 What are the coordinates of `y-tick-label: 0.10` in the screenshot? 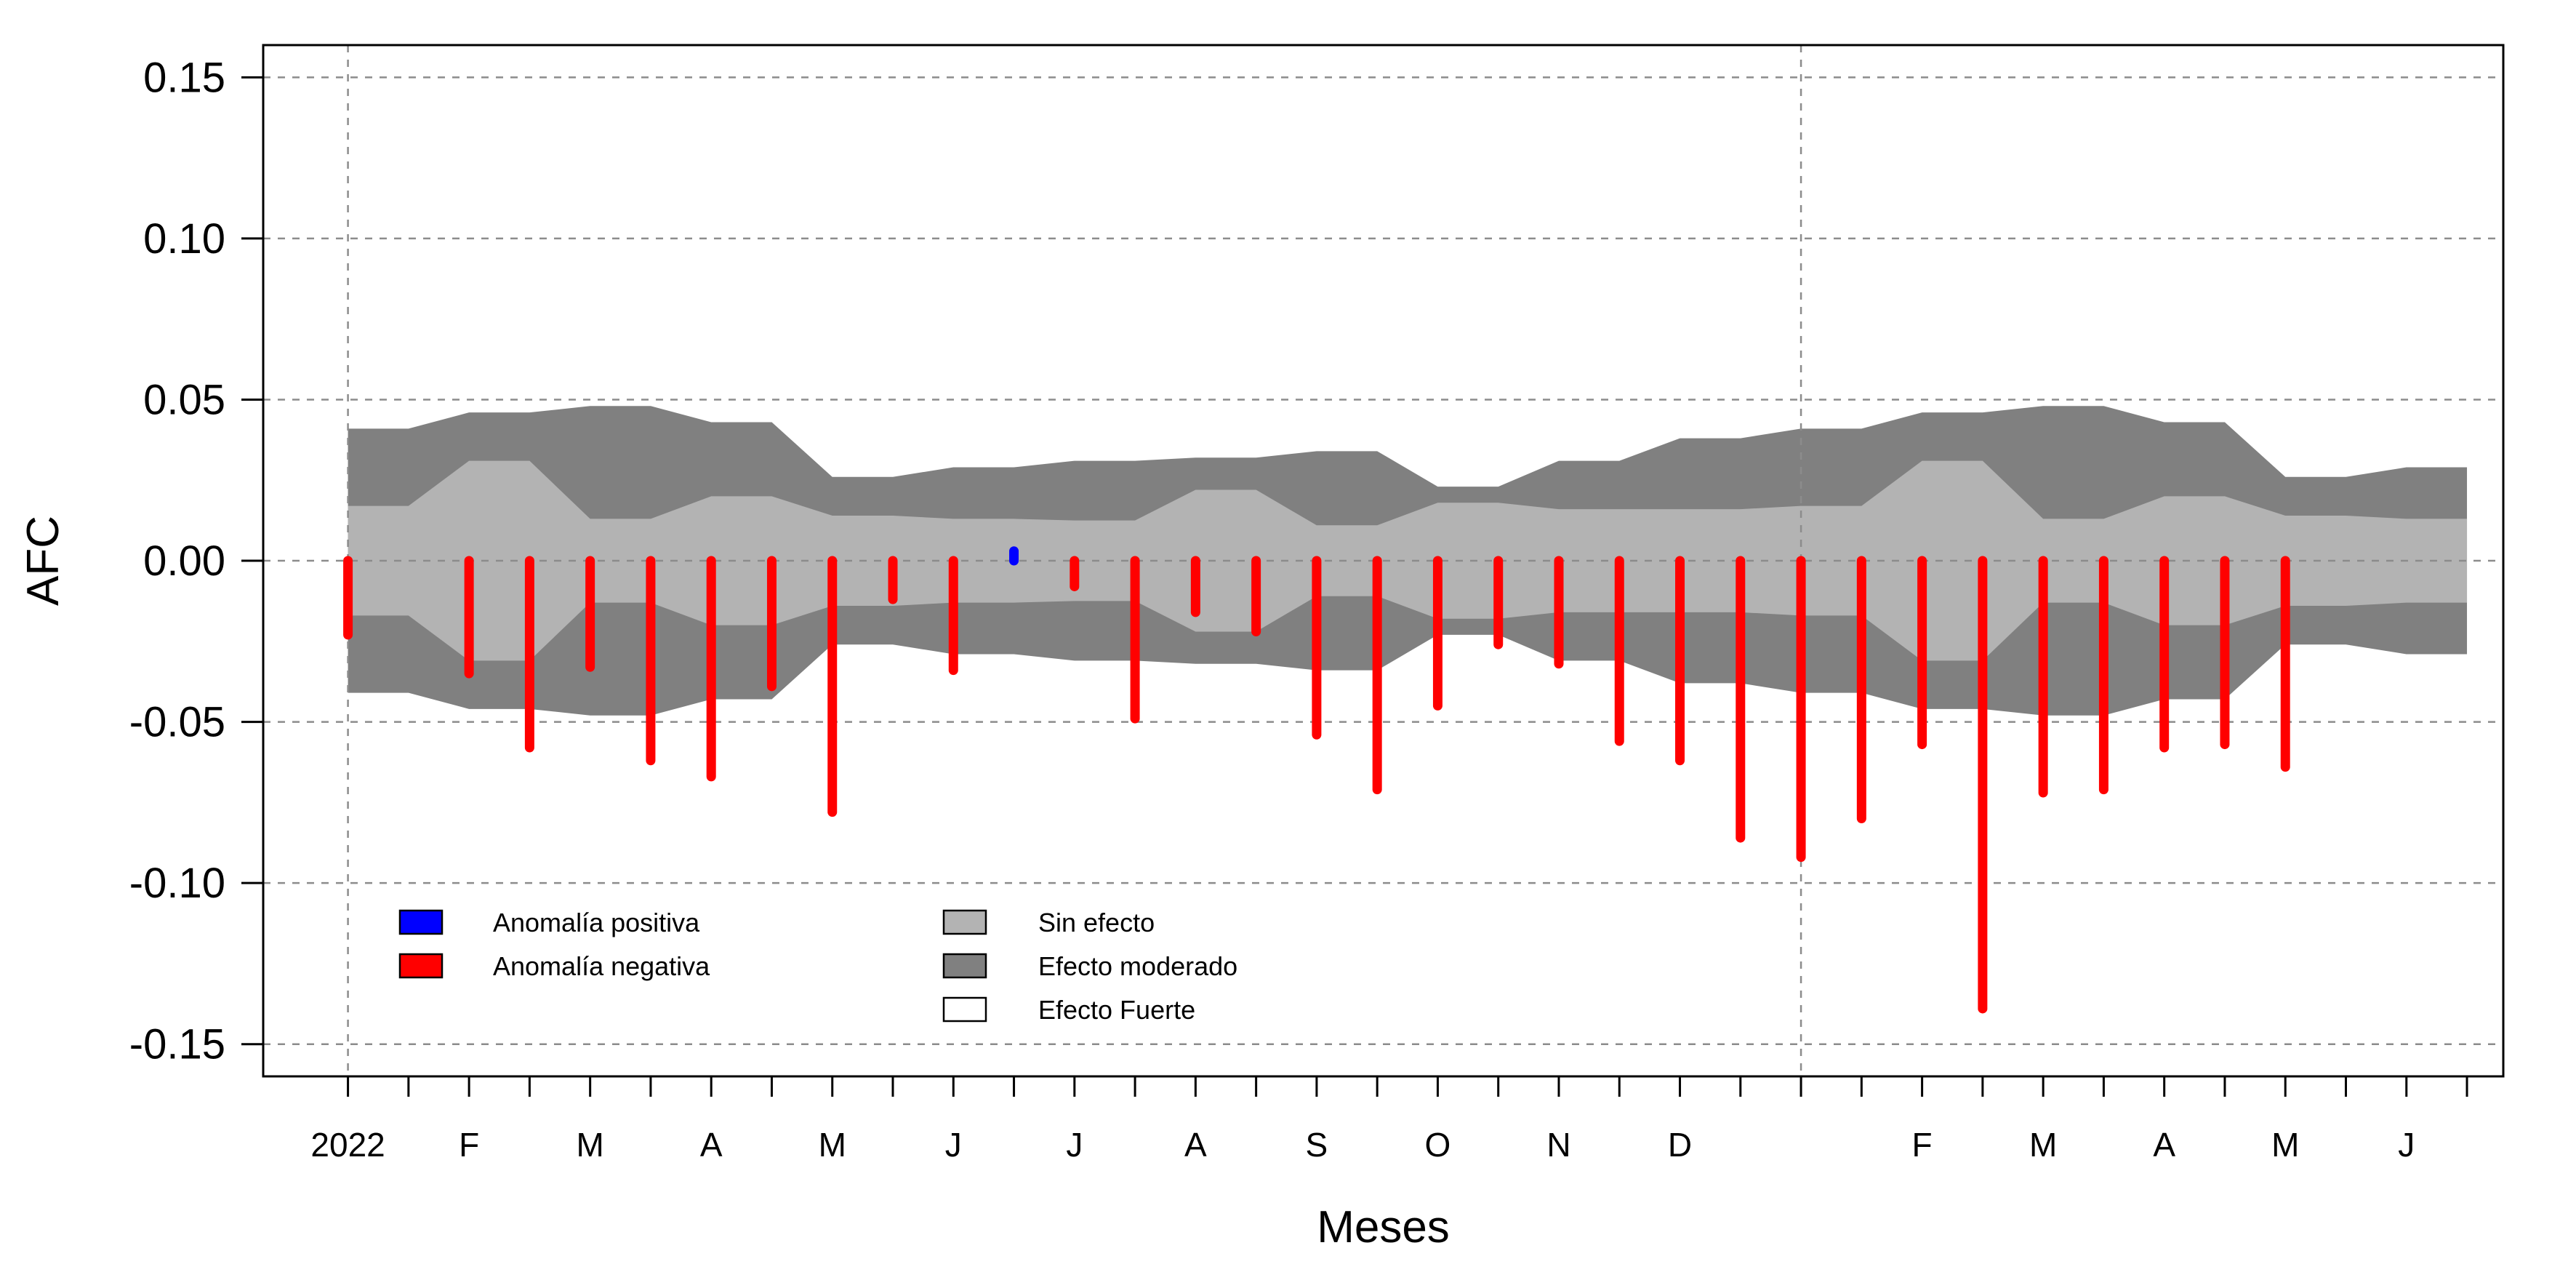 It's located at (184, 239).